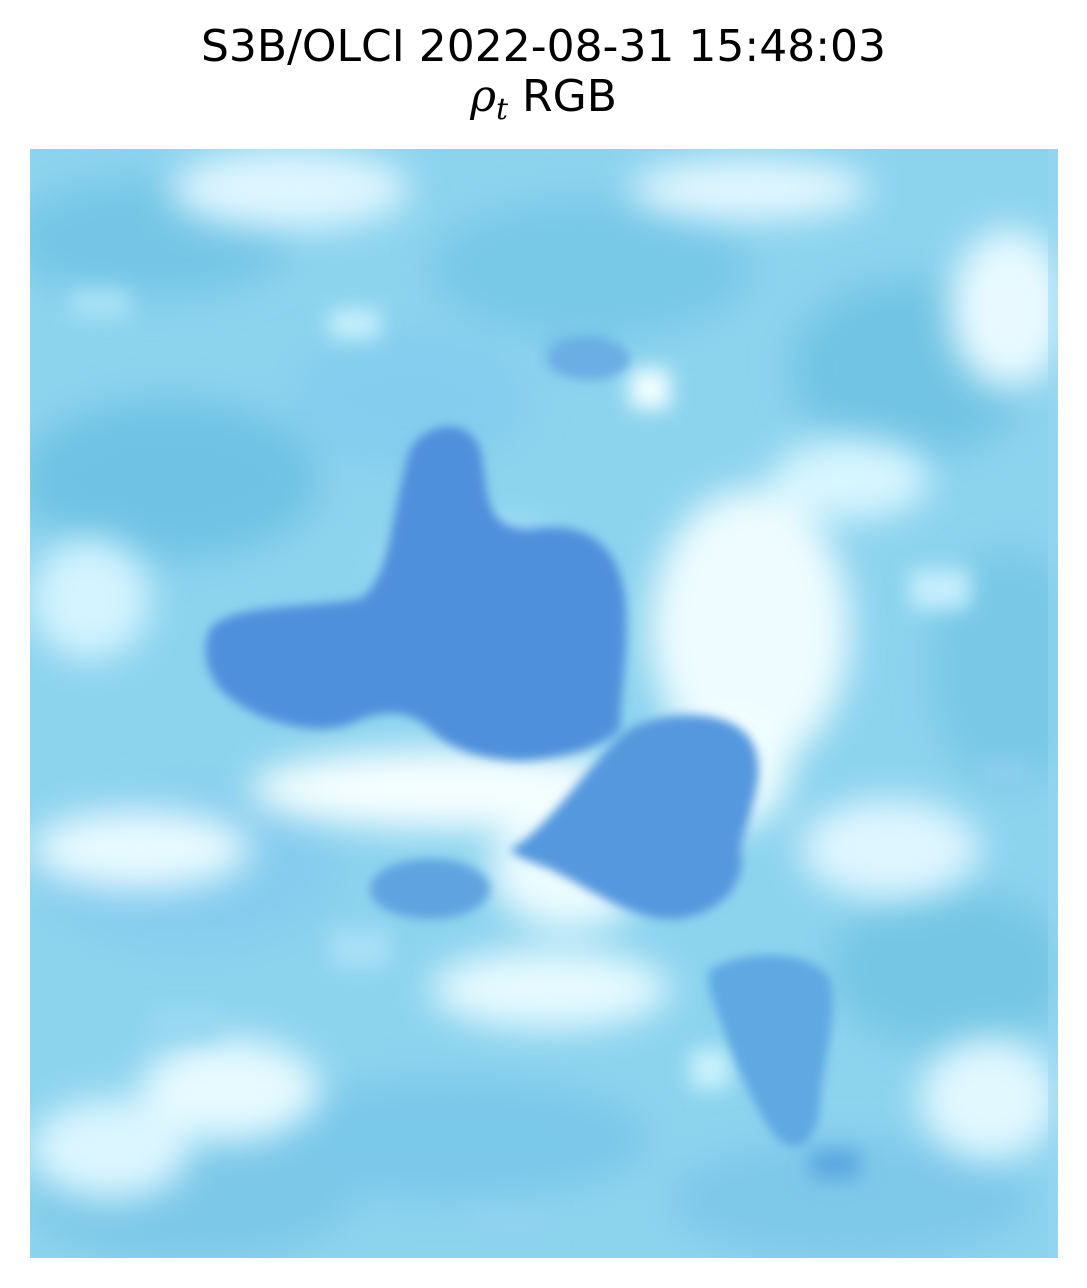  What do you see at coordinates (1053, 703) in the screenshot?
I see `image-edge` at bounding box center [1053, 703].